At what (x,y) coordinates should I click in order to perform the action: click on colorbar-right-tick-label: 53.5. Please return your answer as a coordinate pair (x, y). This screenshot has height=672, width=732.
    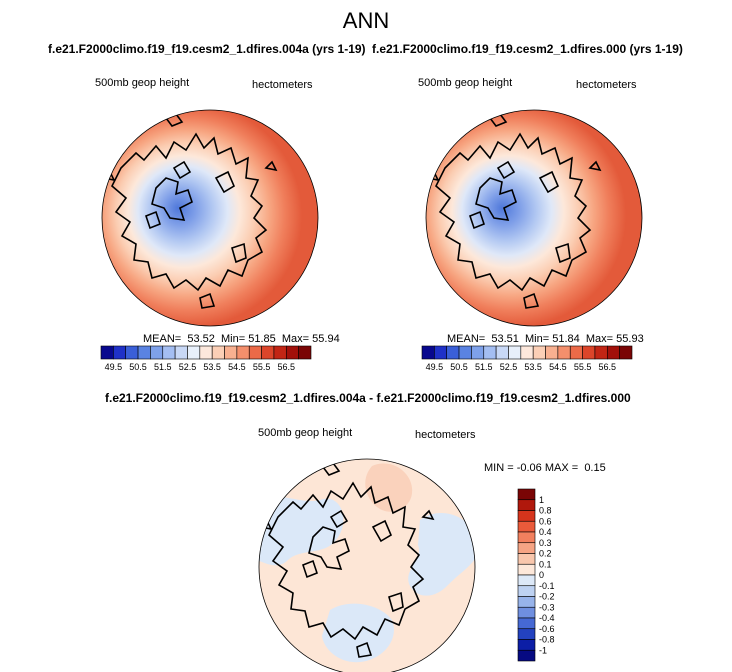
    Looking at the image, I should click on (533, 367).